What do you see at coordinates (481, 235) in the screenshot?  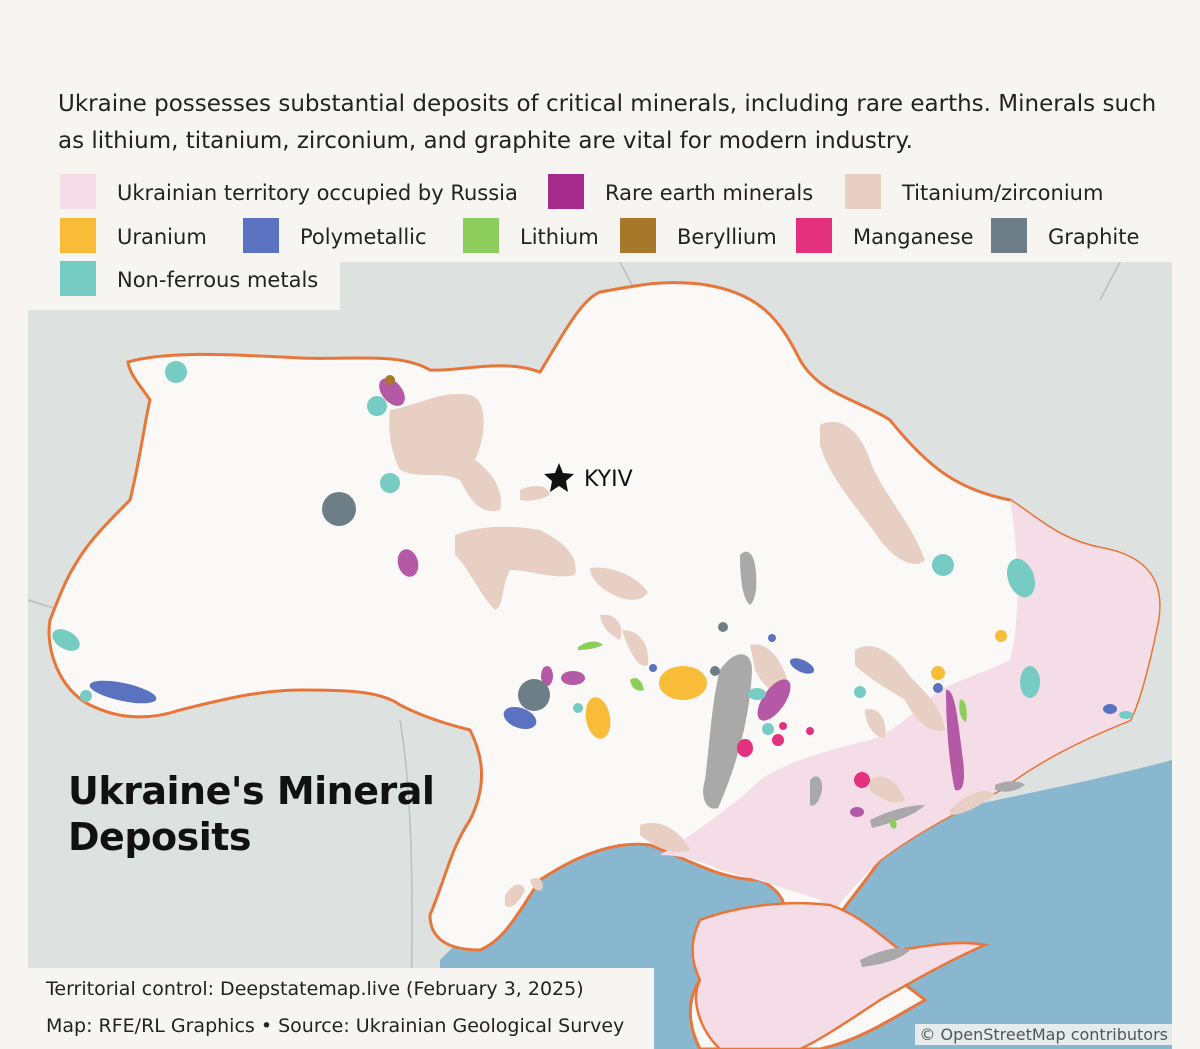 I see `legend-swatch-lithium` at bounding box center [481, 235].